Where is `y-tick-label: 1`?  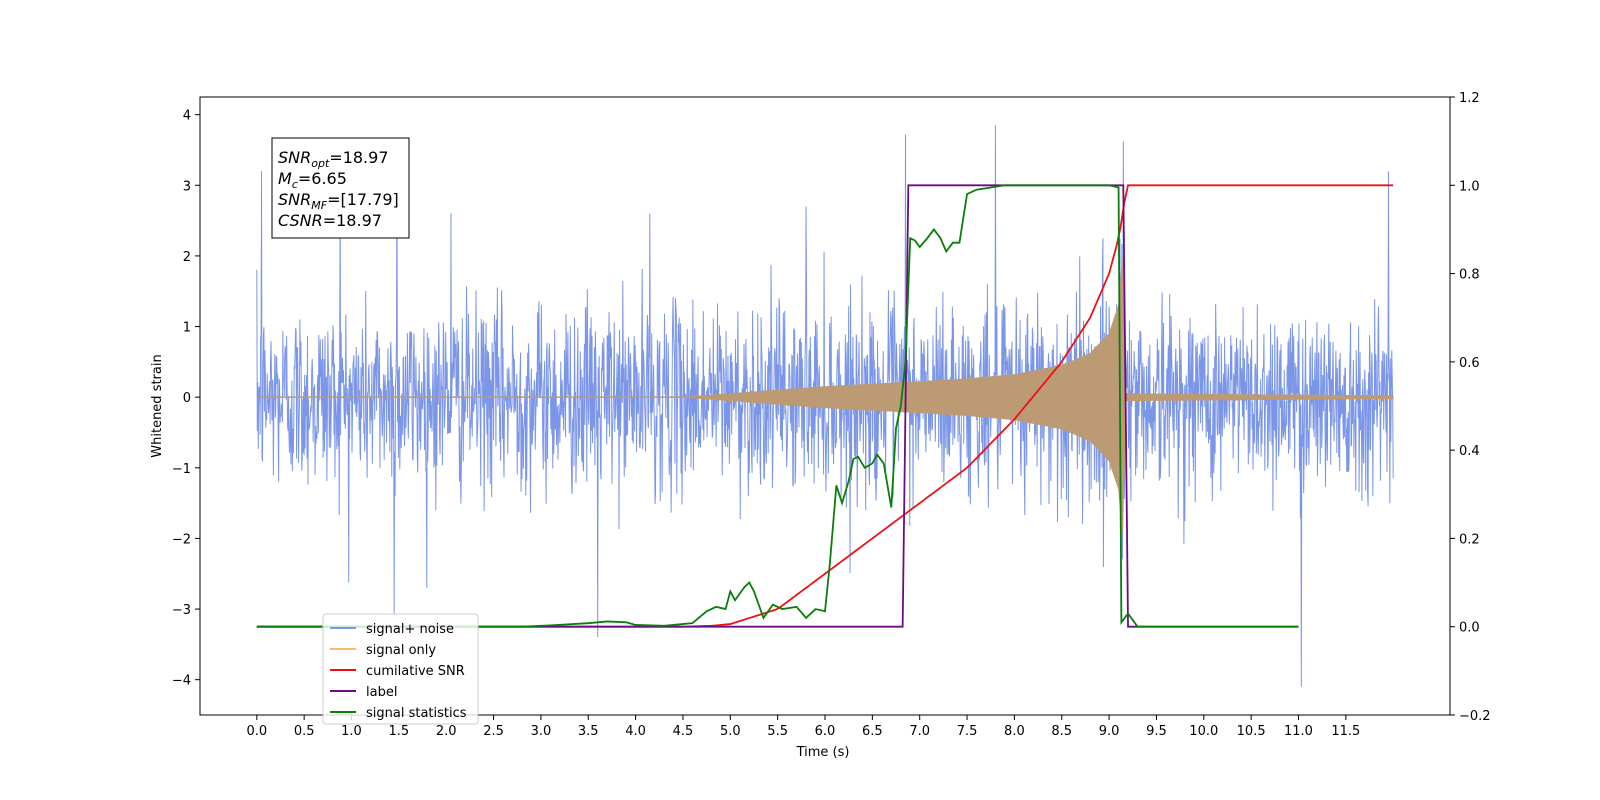 y-tick-label: 1 is located at coordinates (187, 328).